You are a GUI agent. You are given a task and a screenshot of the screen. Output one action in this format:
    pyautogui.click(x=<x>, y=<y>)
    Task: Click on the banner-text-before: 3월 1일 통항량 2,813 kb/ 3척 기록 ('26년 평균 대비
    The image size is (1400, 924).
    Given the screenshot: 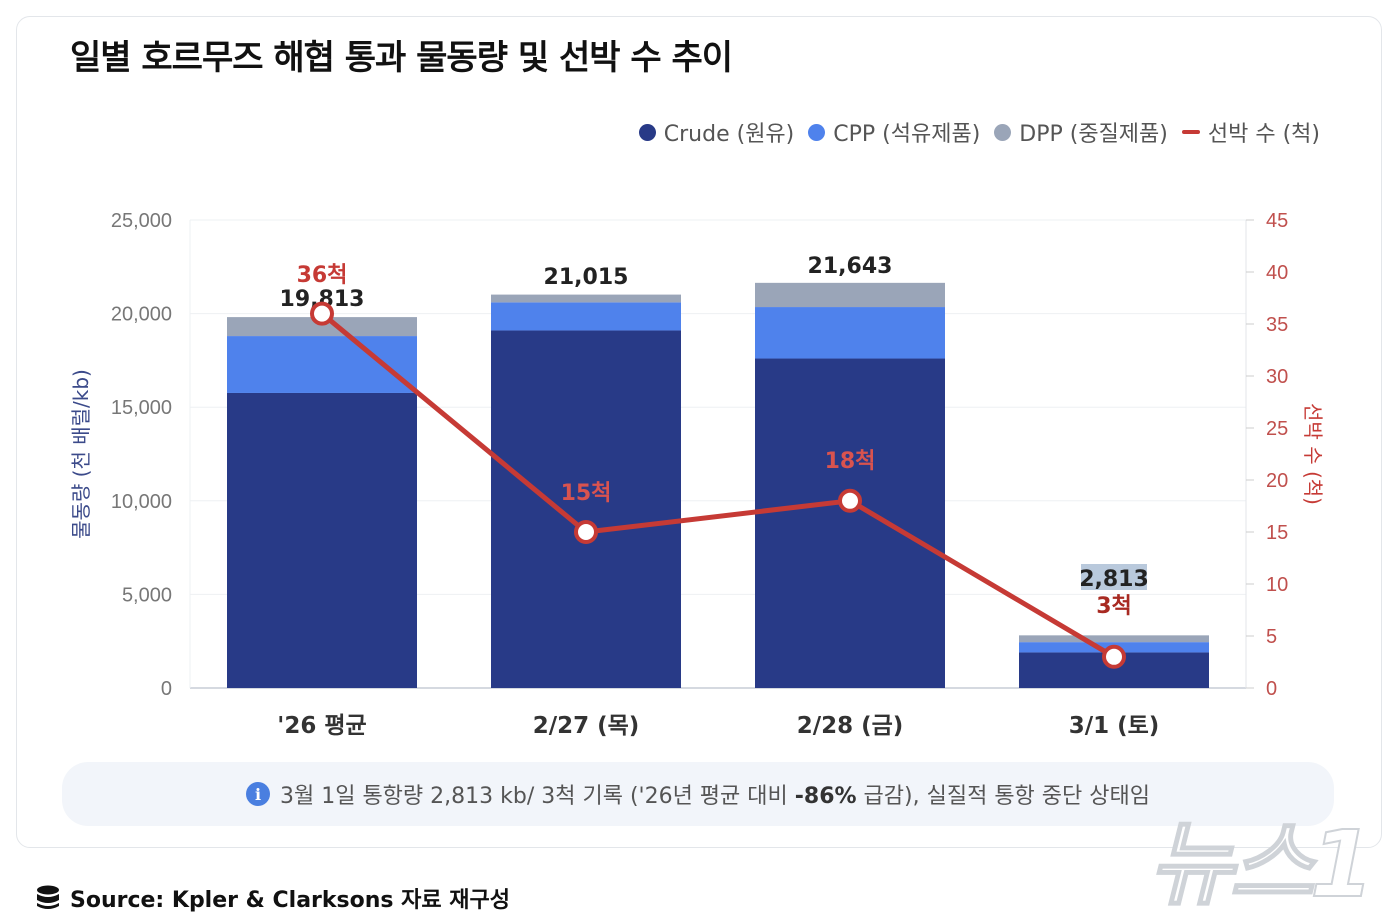 What is the action you would take?
    pyautogui.click(x=537, y=796)
    